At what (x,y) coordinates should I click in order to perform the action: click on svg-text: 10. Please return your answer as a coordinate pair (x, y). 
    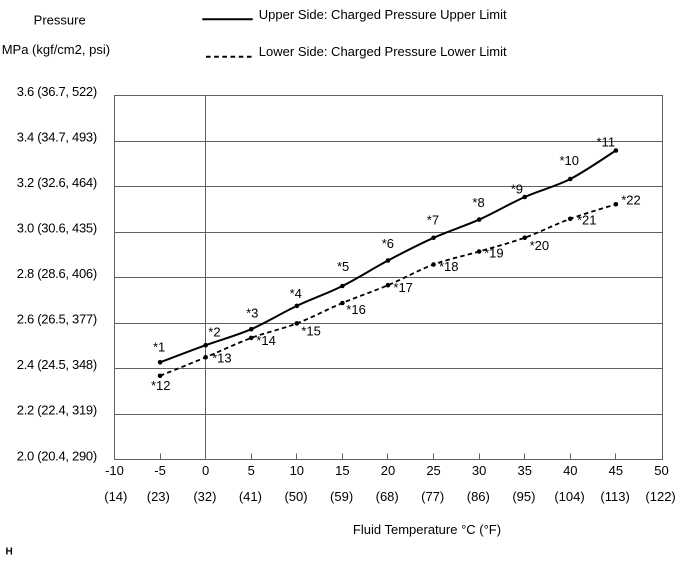
    Looking at the image, I should click on (297, 470).